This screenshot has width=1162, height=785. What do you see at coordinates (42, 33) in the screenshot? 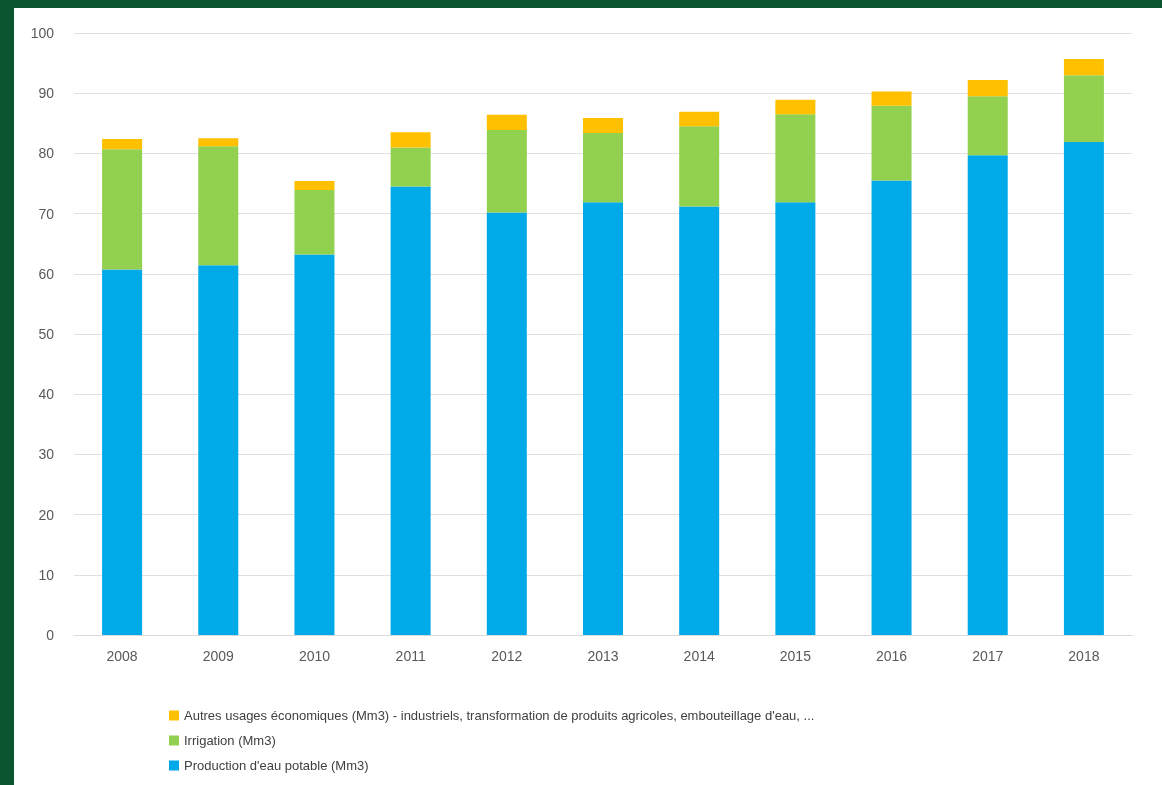
I see `y-tick-label: 100` at bounding box center [42, 33].